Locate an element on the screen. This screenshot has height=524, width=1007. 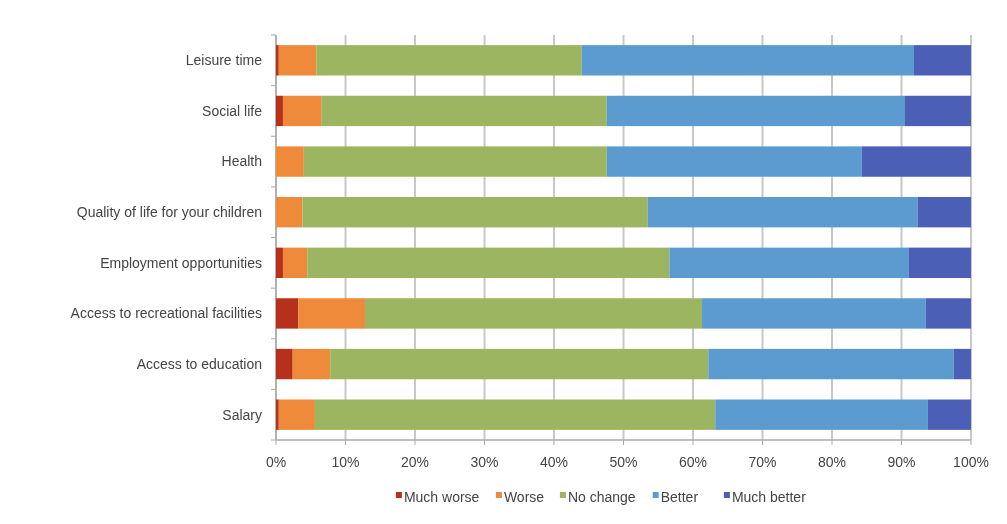
x-tick-label: 100% is located at coordinates (971, 462).